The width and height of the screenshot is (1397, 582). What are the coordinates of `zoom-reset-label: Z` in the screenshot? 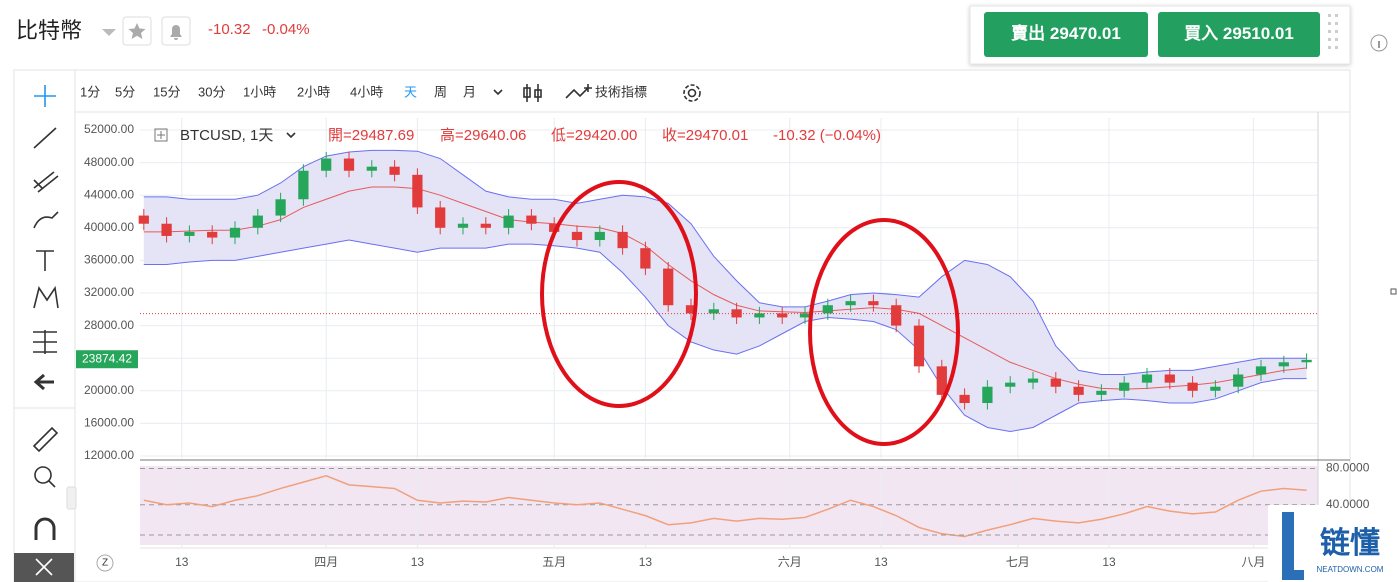 It's located at (105, 563).